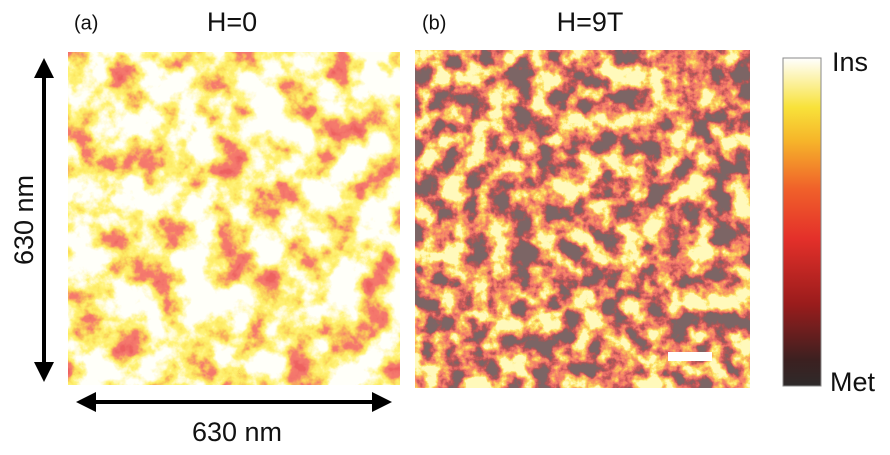  What do you see at coordinates (690, 356) in the screenshot?
I see `scale-bar` at bounding box center [690, 356].